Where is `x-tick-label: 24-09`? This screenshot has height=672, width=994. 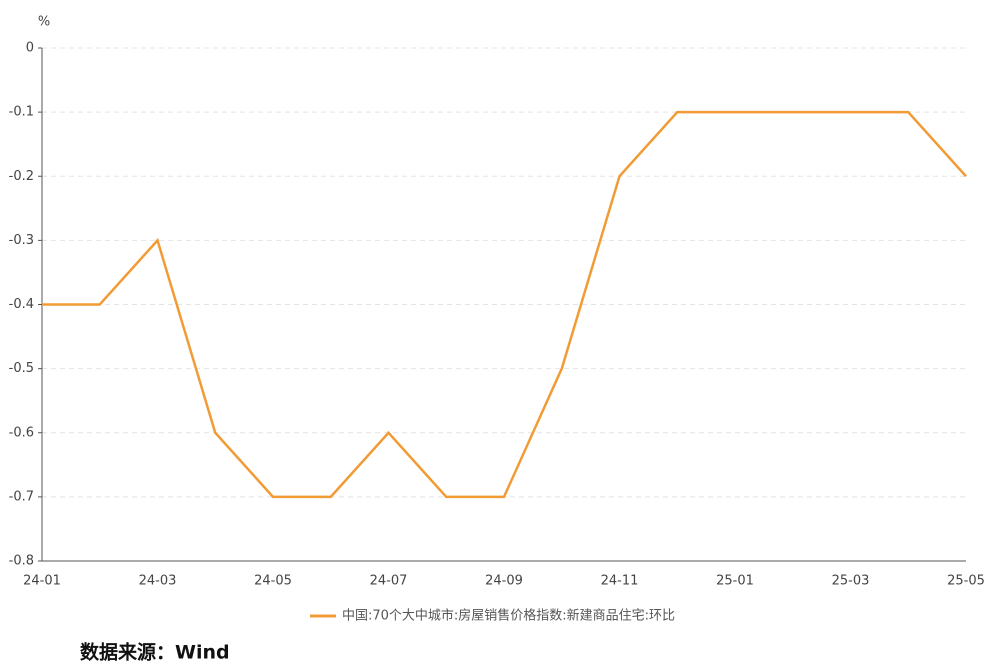 x-tick-label: 24-09 is located at coordinates (504, 581).